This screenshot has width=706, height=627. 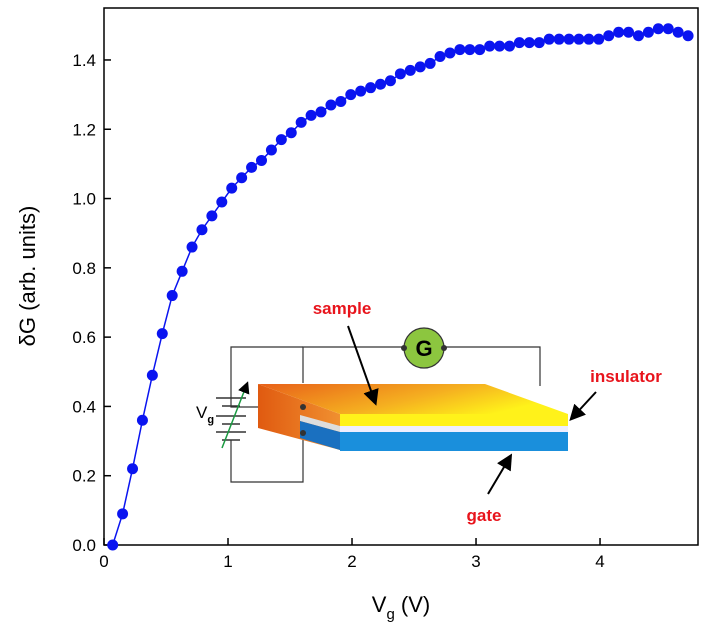 I want to click on x-tick-label: 0, so click(x=103, y=561).